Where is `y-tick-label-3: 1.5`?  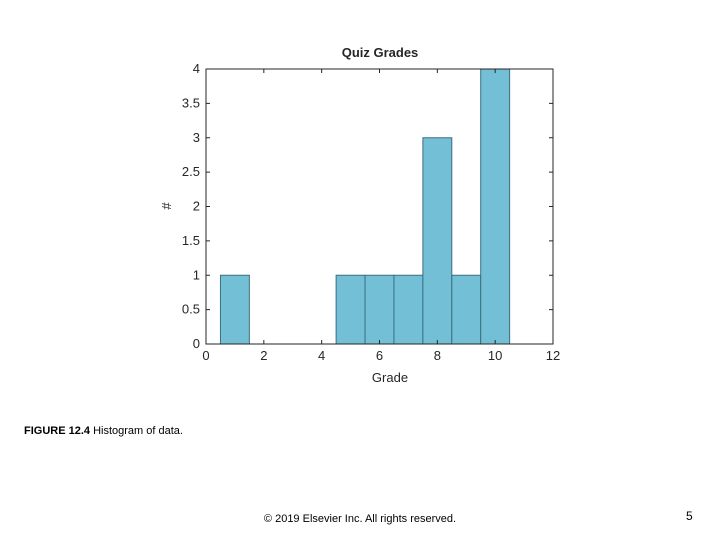
y-tick-label-3: 1.5 is located at coordinates (191, 240).